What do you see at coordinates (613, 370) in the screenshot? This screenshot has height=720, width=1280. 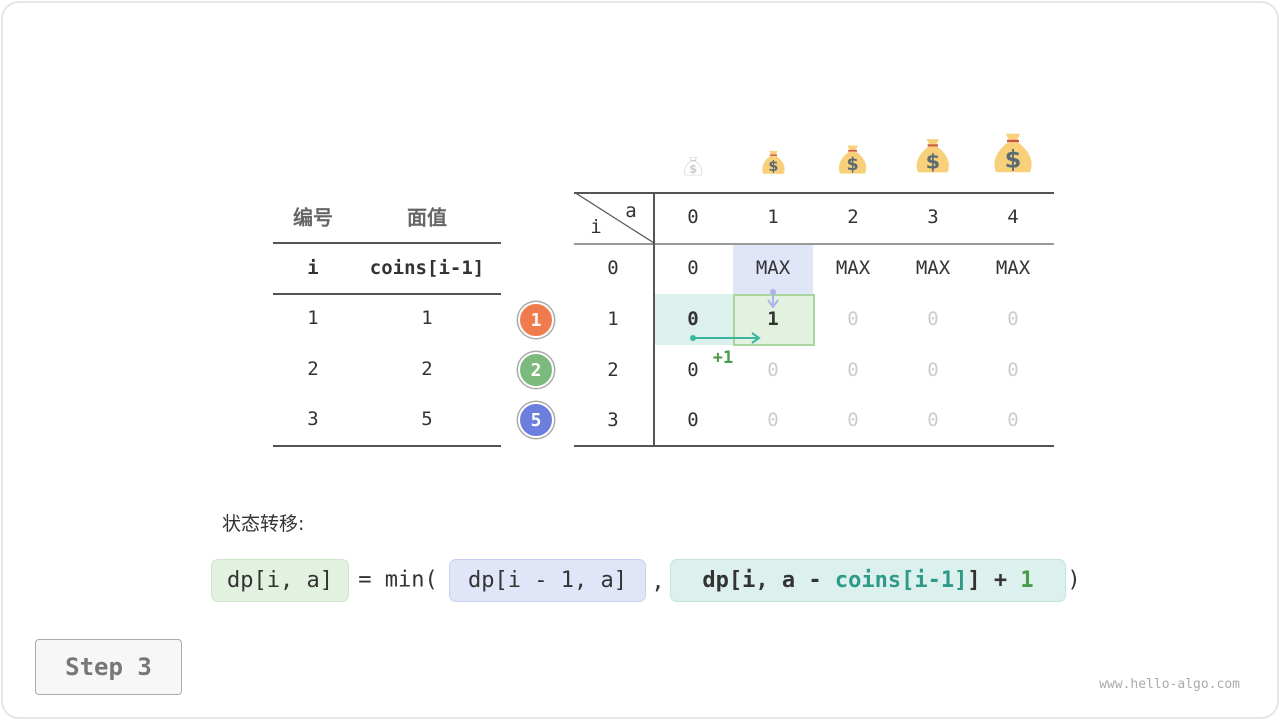 I see `row-header: 2` at bounding box center [613, 370].